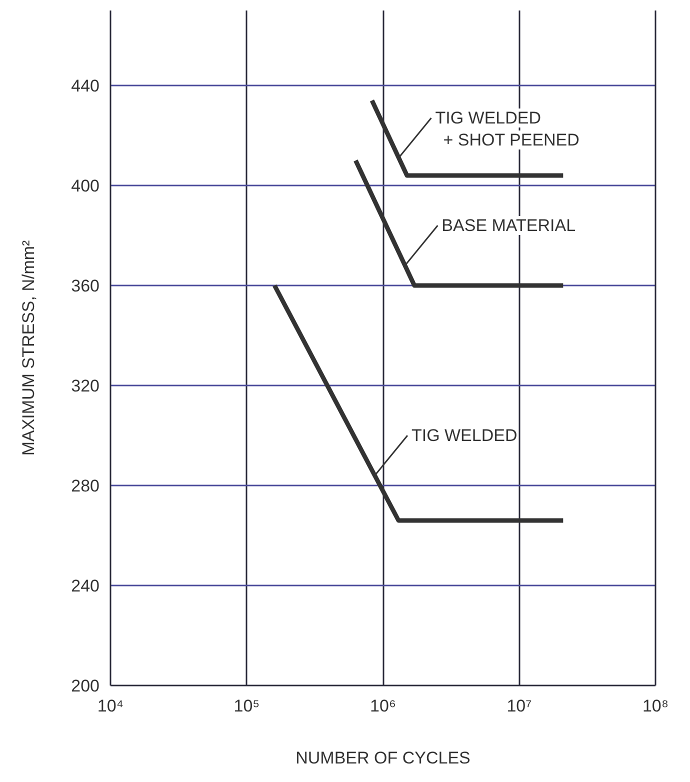 Image resolution: width=690 pixels, height=782 pixels. Describe the element at coordinates (85, 586) in the screenshot. I see `y-tick-label: 240` at that location.